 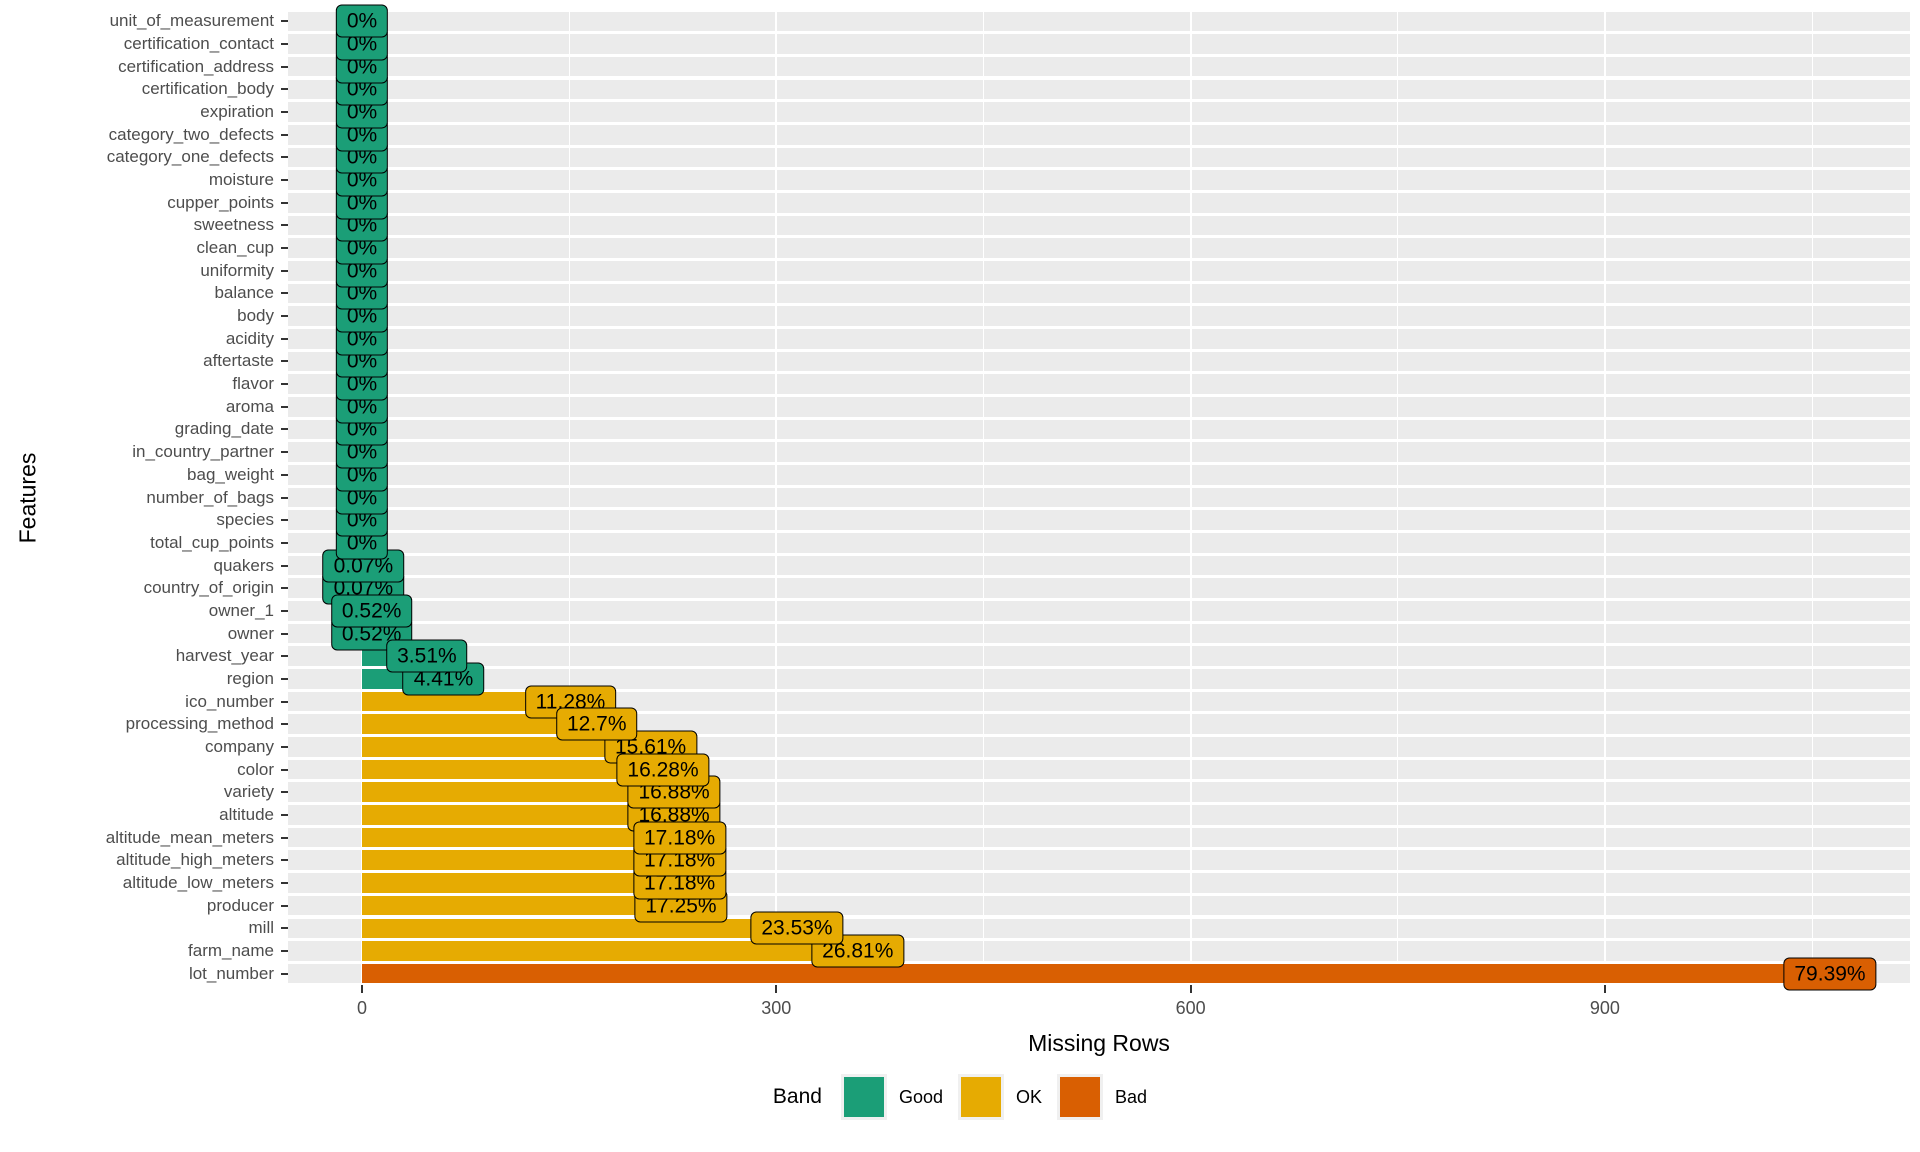 What do you see at coordinates (239, 746) in the screenshot?
I see `y-tick-label: company` at bounding box center [239, 746].